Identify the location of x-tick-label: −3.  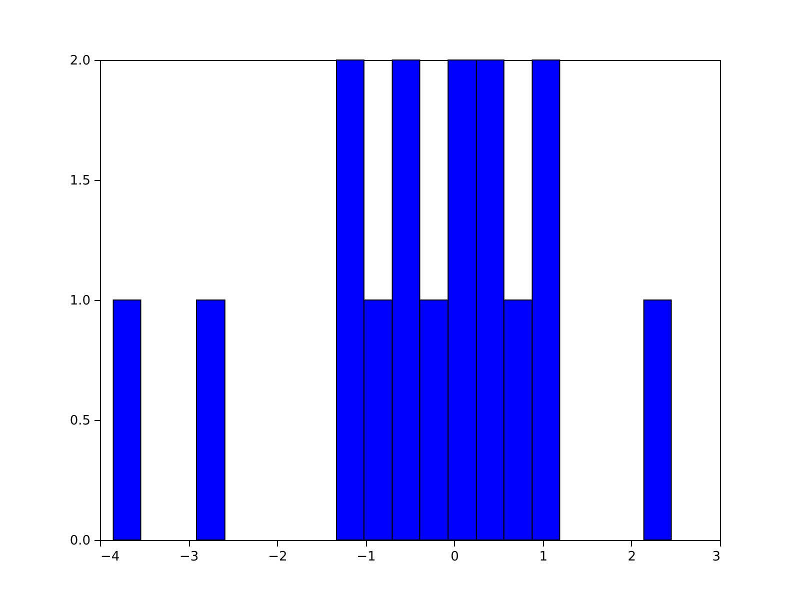
(189, 557).